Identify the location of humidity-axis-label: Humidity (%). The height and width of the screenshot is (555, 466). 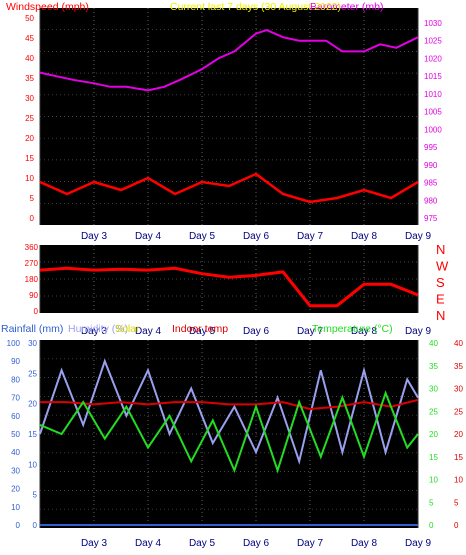
(98, 329).